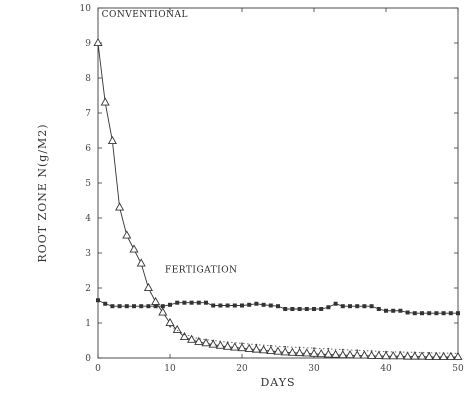 Image resolution: width=471 pixels, height=406 pixels. Describe the element at coordinates (242, 369) in the screenshot. I see `x-tick-label: 20` at that location.